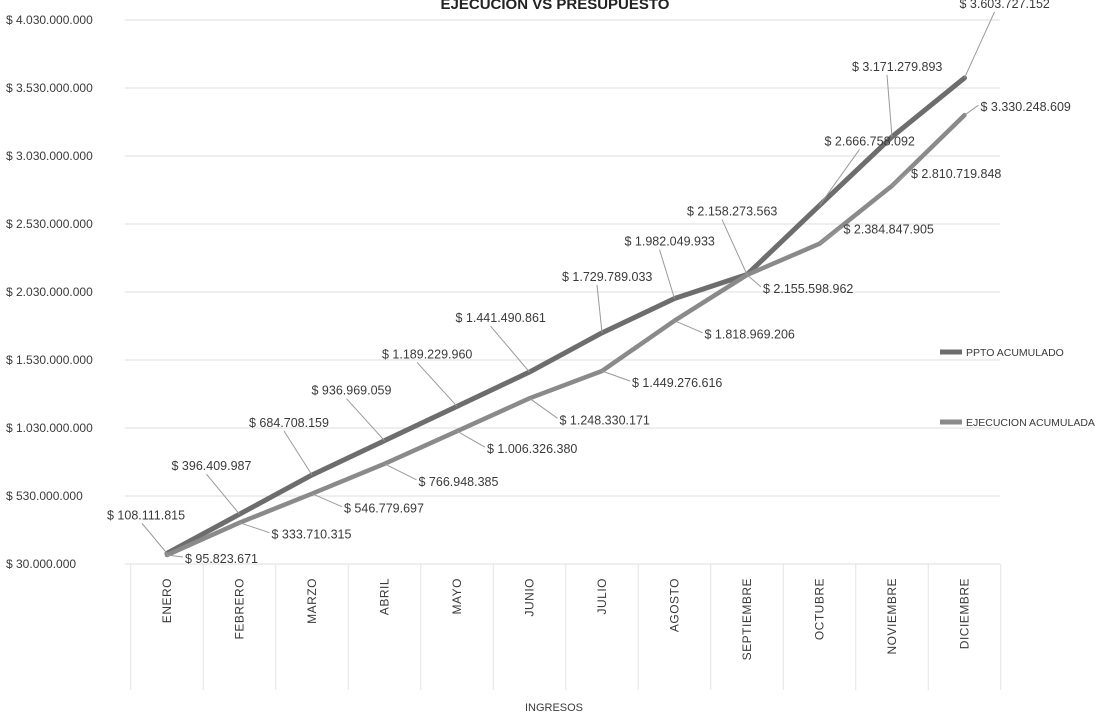 The image size is (1112, 717). I want to click on x-tick-label: FEBRERO, so click(240, 609).